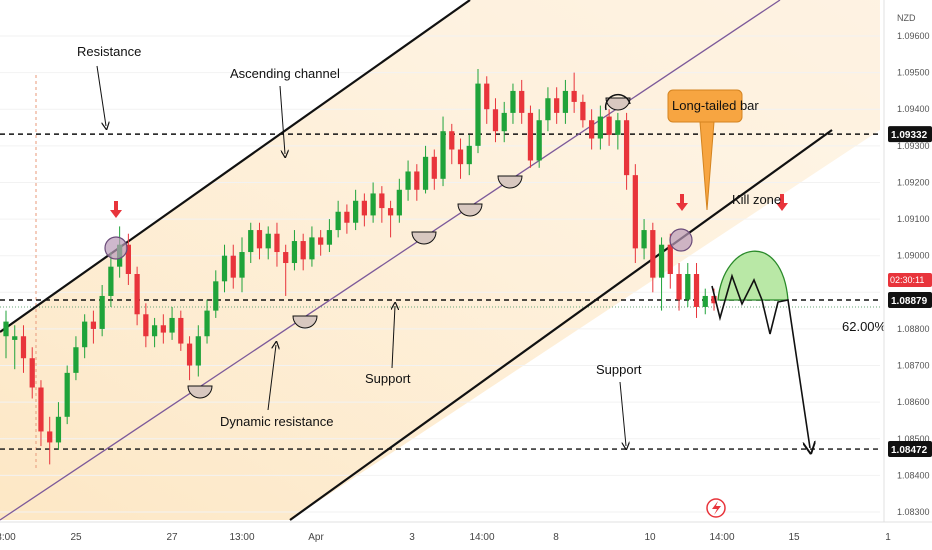  I want to click on kill-zone-shape, so click(753, 275).